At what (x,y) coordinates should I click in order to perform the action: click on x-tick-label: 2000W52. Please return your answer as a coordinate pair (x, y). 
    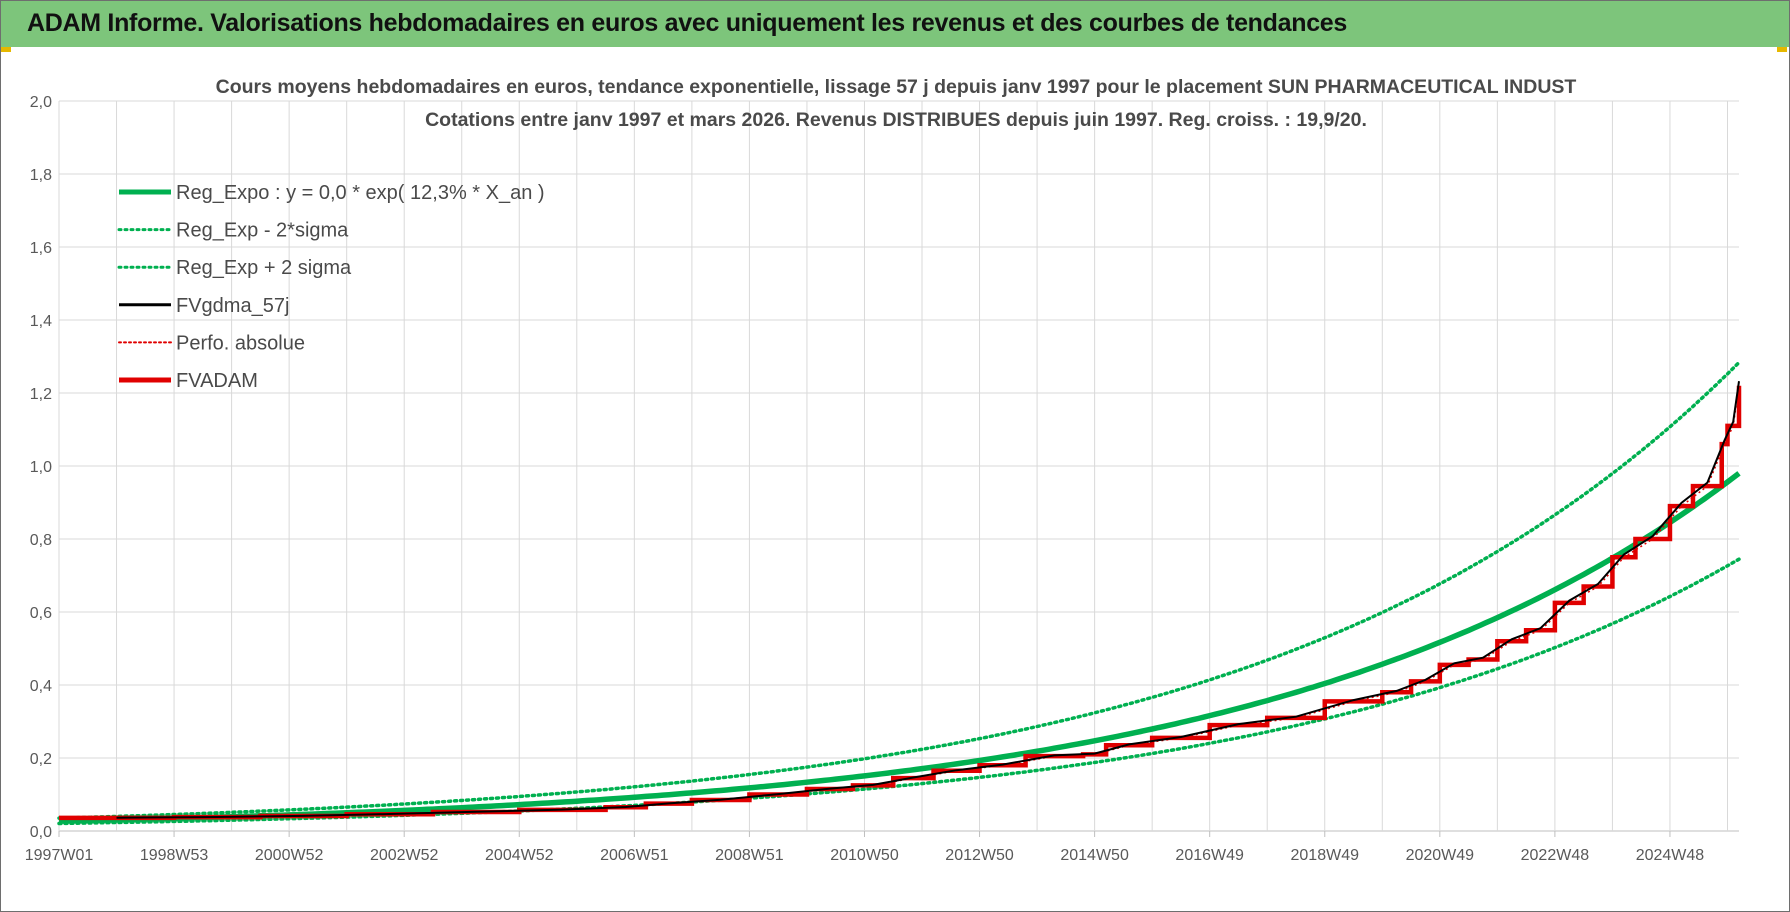
    Looking at the image, I should click on (289, 855).